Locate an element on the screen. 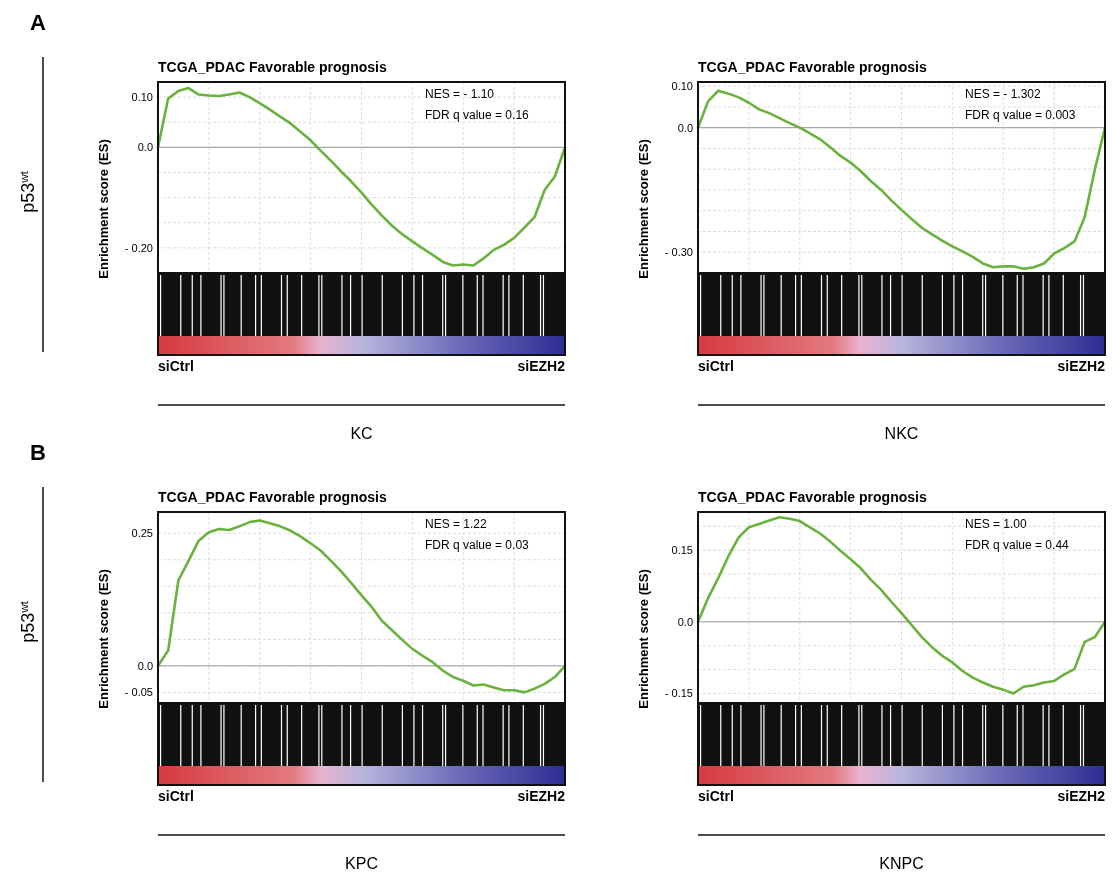 This screenshot has width=1116, height=873. annotation: FDR q value = 0.03 is located at coordinates (477, 545).